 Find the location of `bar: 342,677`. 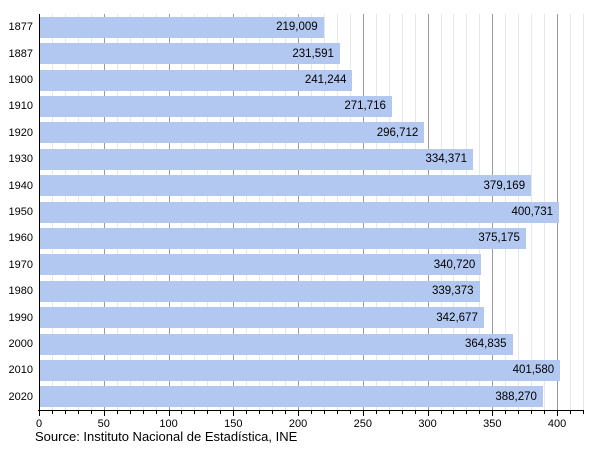

bar: 342,677 is located at coordinates (262, 318).